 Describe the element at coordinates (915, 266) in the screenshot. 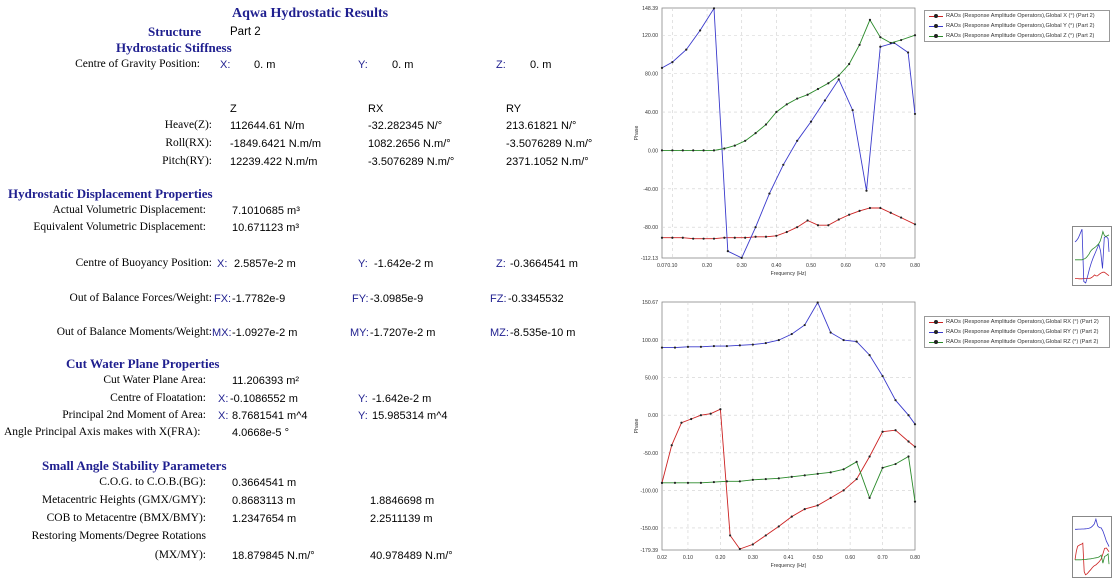

I see `x-tick-label: 0.80` at that location.